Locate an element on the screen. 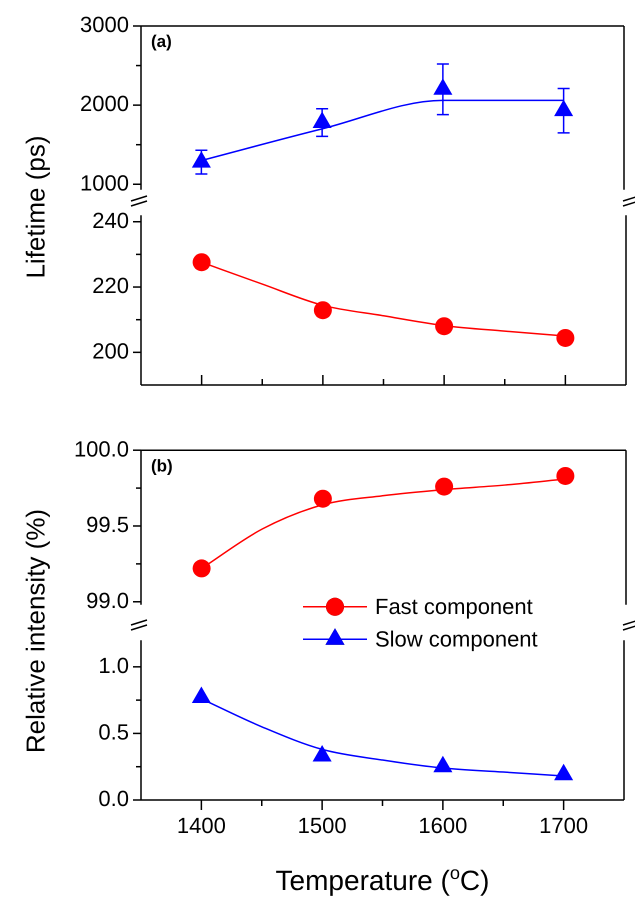 The width and height of the screenshot is (635, 898). y-tick-label: 99.0 is located at coordinates (107, 600).